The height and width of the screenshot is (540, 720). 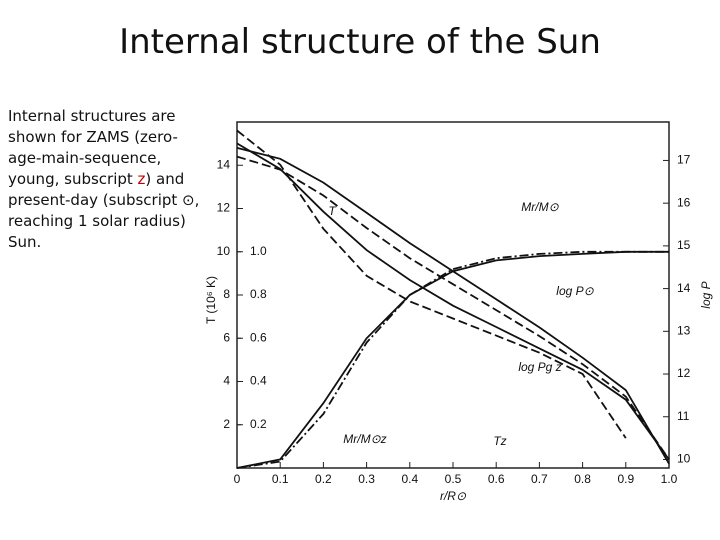 I want to click on x-tick-label: 0.8, so click(x=582, y=479).